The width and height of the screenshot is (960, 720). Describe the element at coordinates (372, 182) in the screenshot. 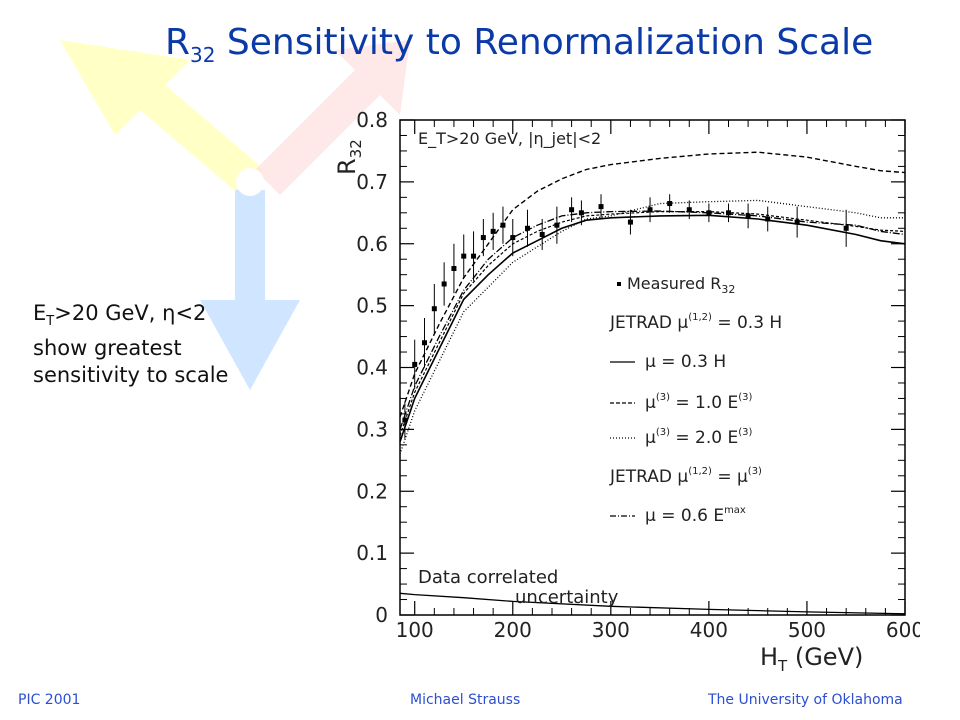

I see `y-tick-label: 0.7` at that location.